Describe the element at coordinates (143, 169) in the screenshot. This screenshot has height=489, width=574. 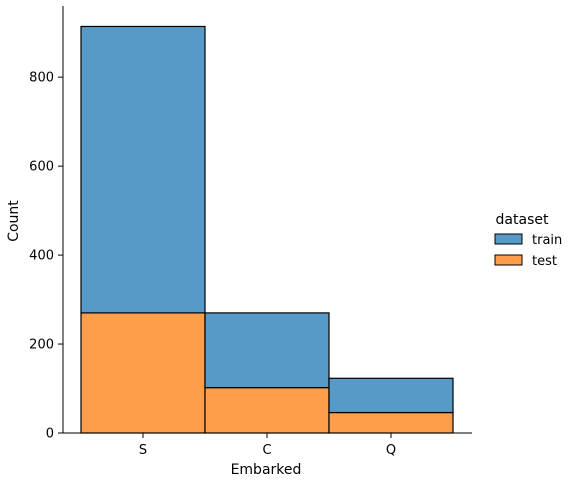
I see `bar-train-S` at that location.